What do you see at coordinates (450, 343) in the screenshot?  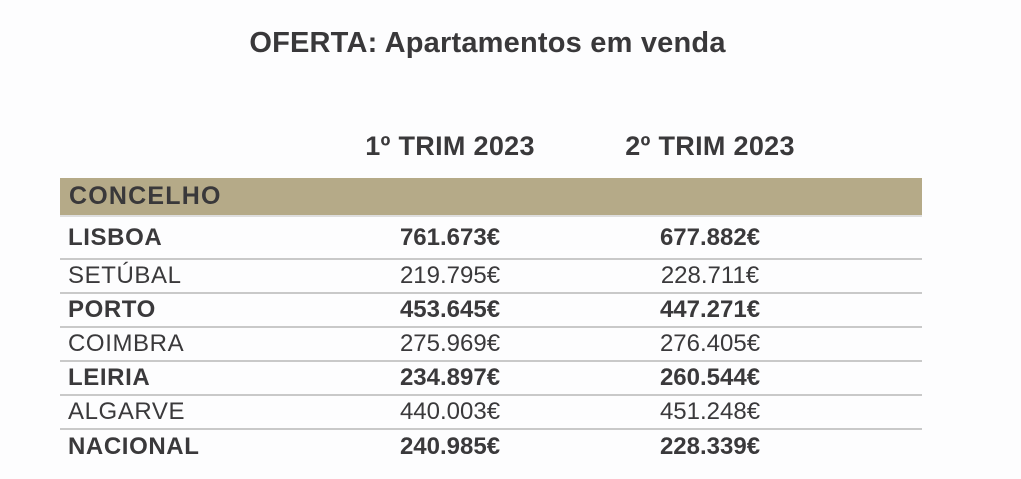 I see `q1-value: 275.969€` at bounding box center [450, 343].